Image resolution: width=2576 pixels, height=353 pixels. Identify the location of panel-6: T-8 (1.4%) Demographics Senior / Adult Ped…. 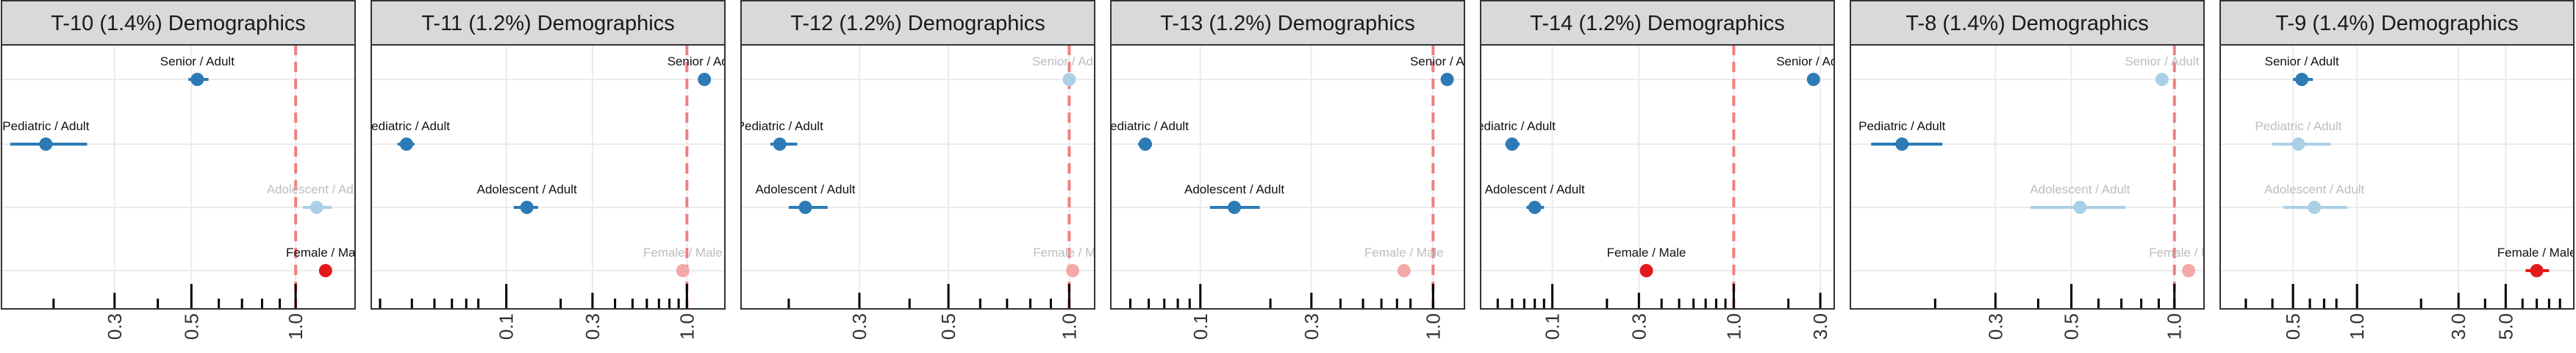
(2039, 170).